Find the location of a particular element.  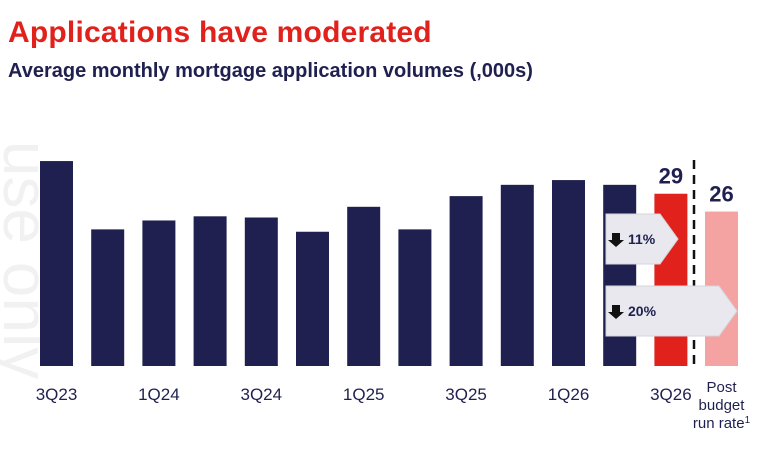

bar-4q25 is located at coordinates (517, 275).